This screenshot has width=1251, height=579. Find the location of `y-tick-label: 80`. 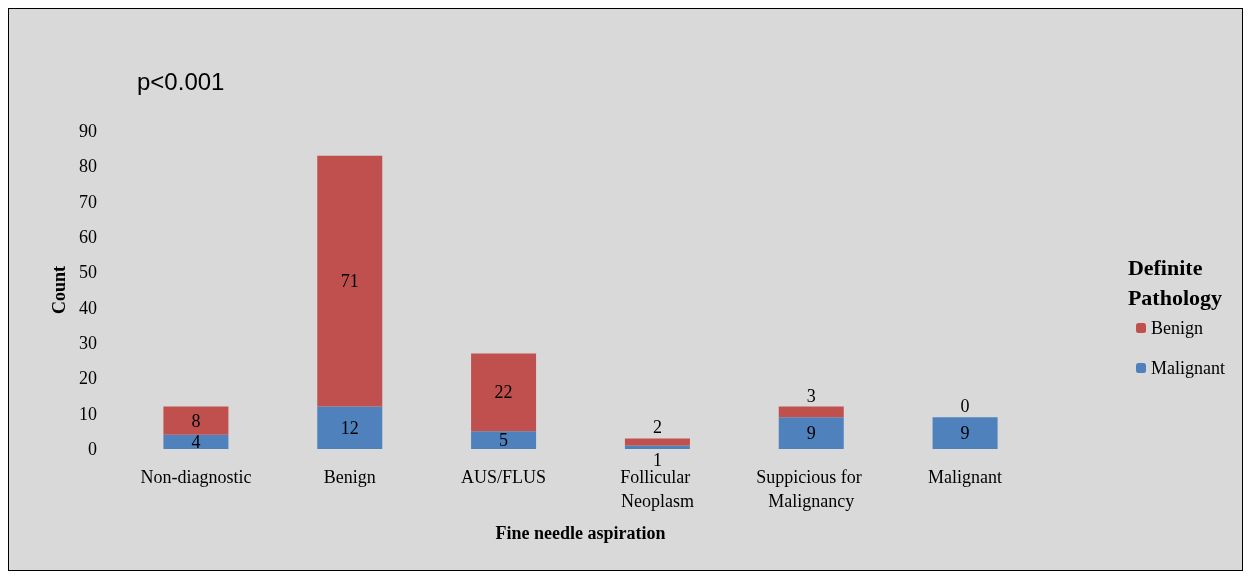

y-tick-label: 80 is located at coordinates (88, 166).